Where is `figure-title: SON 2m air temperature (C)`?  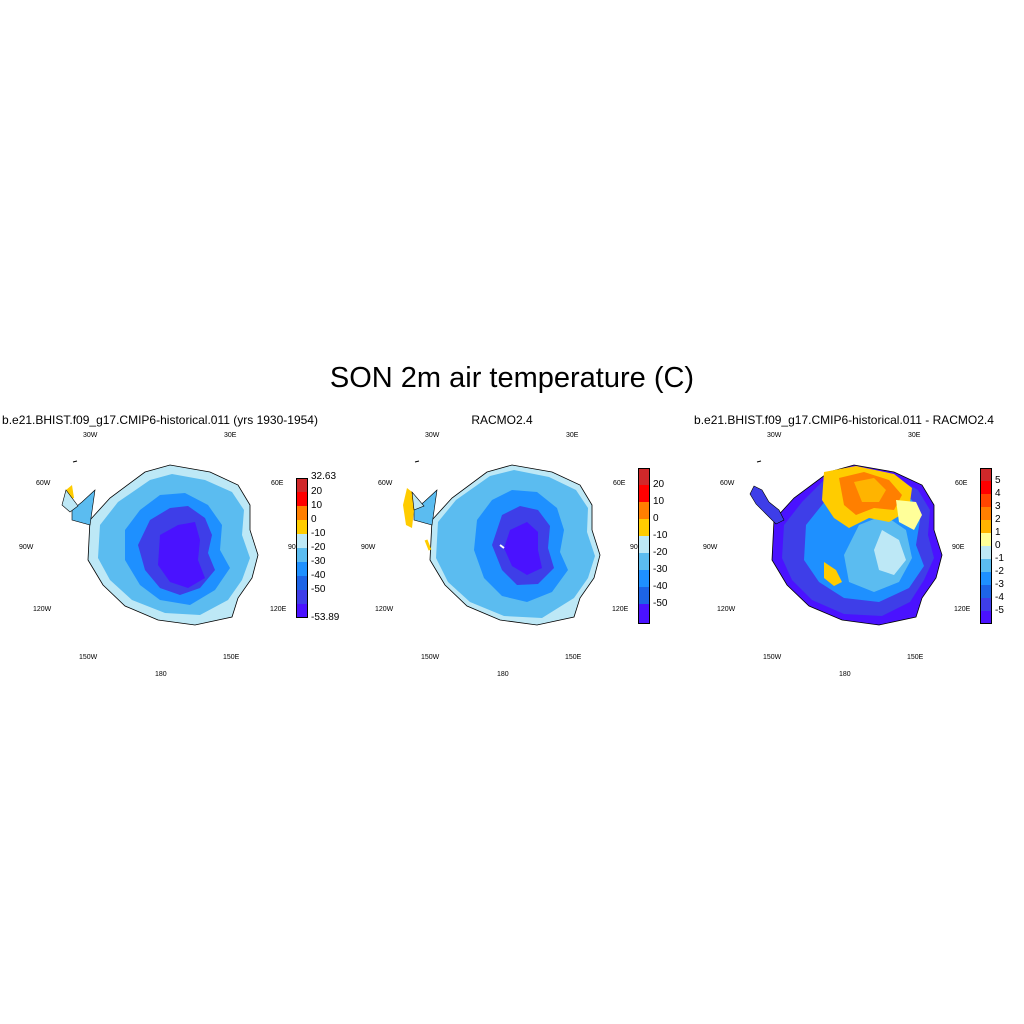 figure-title: SON 2m air temperature (C) is located at coordinates (512, 378).